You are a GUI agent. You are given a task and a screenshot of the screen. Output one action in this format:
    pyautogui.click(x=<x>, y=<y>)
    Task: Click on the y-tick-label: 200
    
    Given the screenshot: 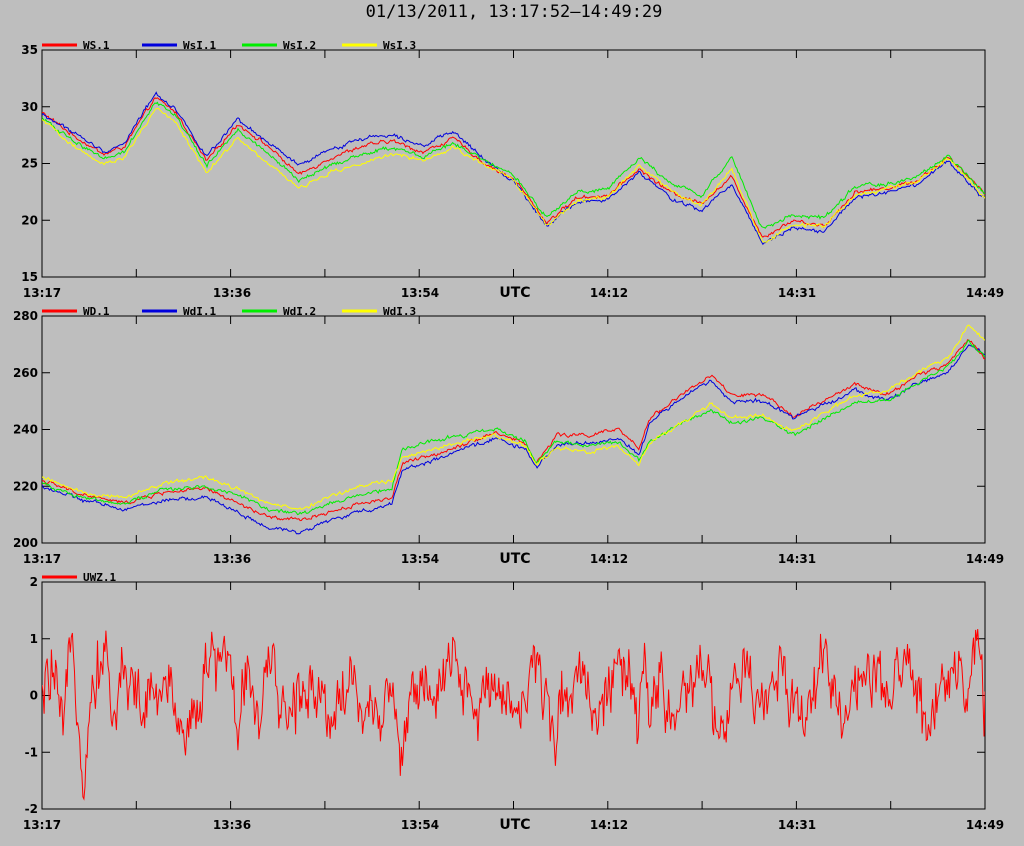 What is the action you would take?
    pyautogui.click(x=25, y=543)
    